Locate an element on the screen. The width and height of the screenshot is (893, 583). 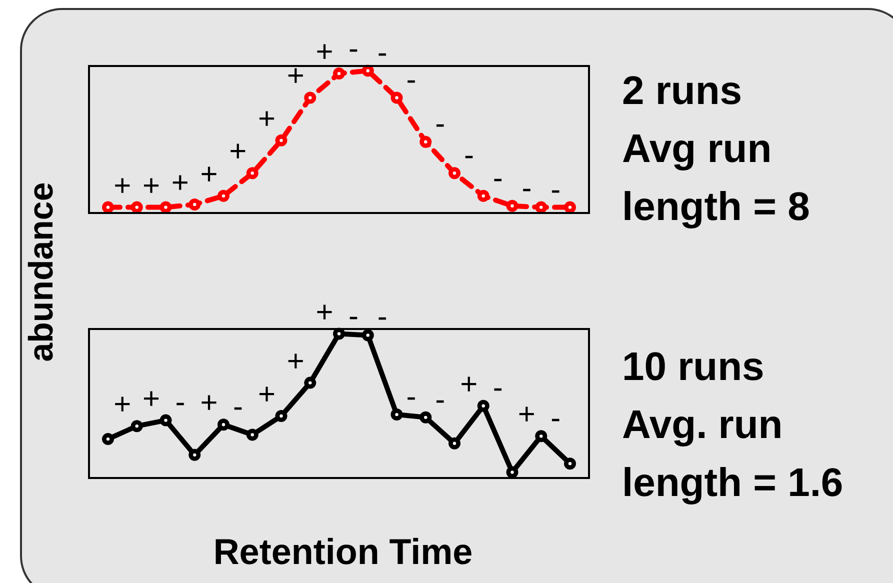
text: 10 runs is located at coordinates (694, 367).